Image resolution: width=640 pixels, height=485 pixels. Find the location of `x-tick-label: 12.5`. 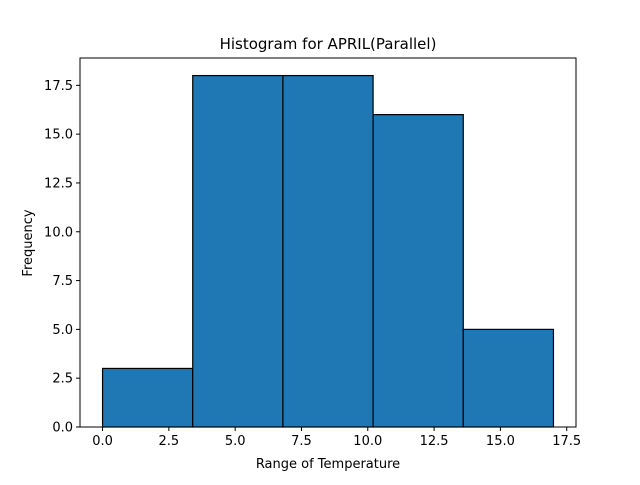

x-tick-label: 12.5 is located at coordinates (434, 441).